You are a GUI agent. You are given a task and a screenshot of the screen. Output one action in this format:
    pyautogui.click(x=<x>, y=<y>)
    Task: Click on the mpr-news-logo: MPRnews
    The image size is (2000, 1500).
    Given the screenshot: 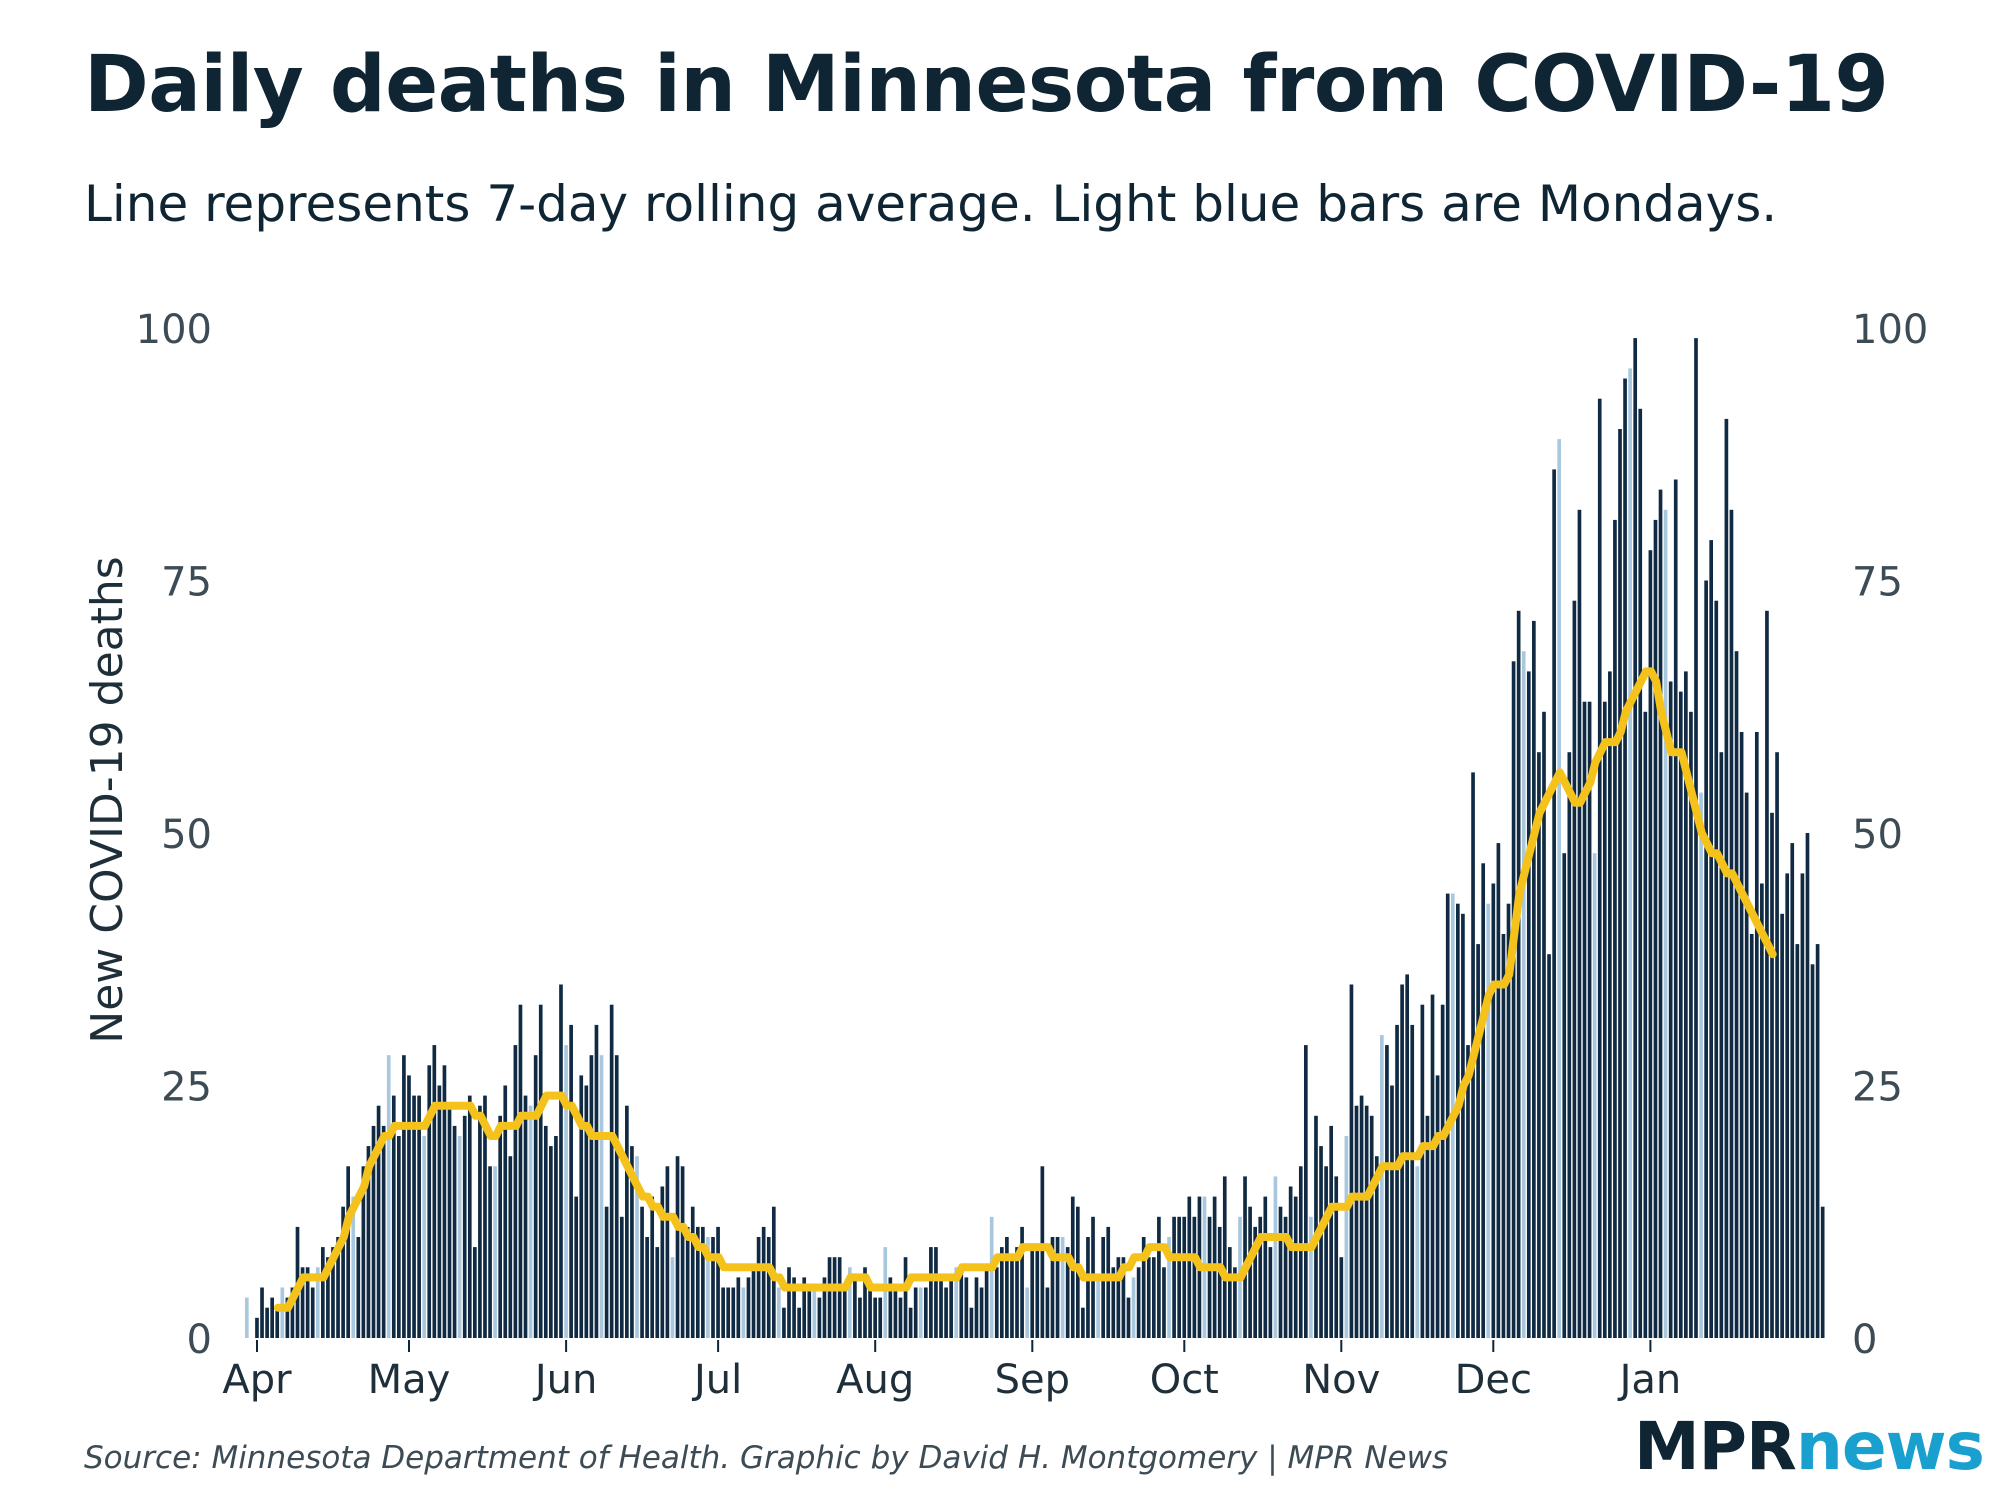 What is the action you would take?
    pyautogui.click(x=1809, y=1446)
    